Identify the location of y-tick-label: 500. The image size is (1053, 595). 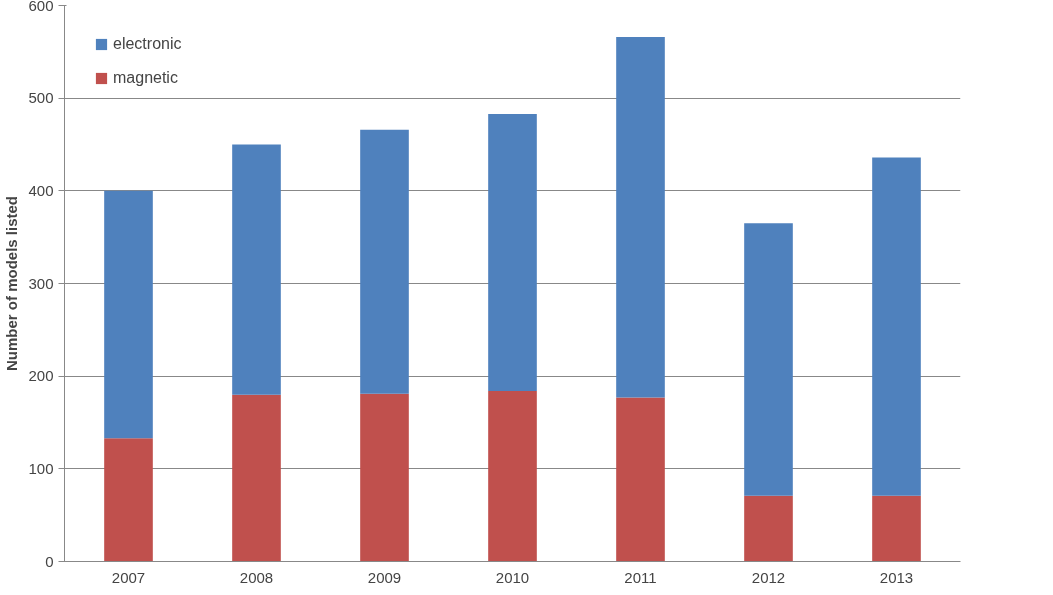
(41, 98).